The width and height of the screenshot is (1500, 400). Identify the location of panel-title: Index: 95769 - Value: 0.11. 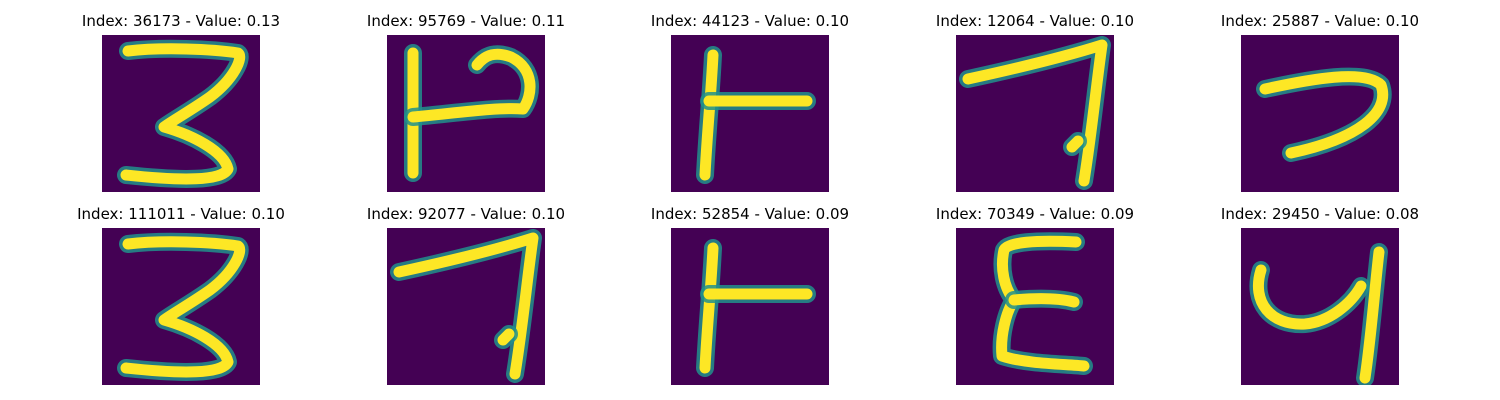
(466, 21).